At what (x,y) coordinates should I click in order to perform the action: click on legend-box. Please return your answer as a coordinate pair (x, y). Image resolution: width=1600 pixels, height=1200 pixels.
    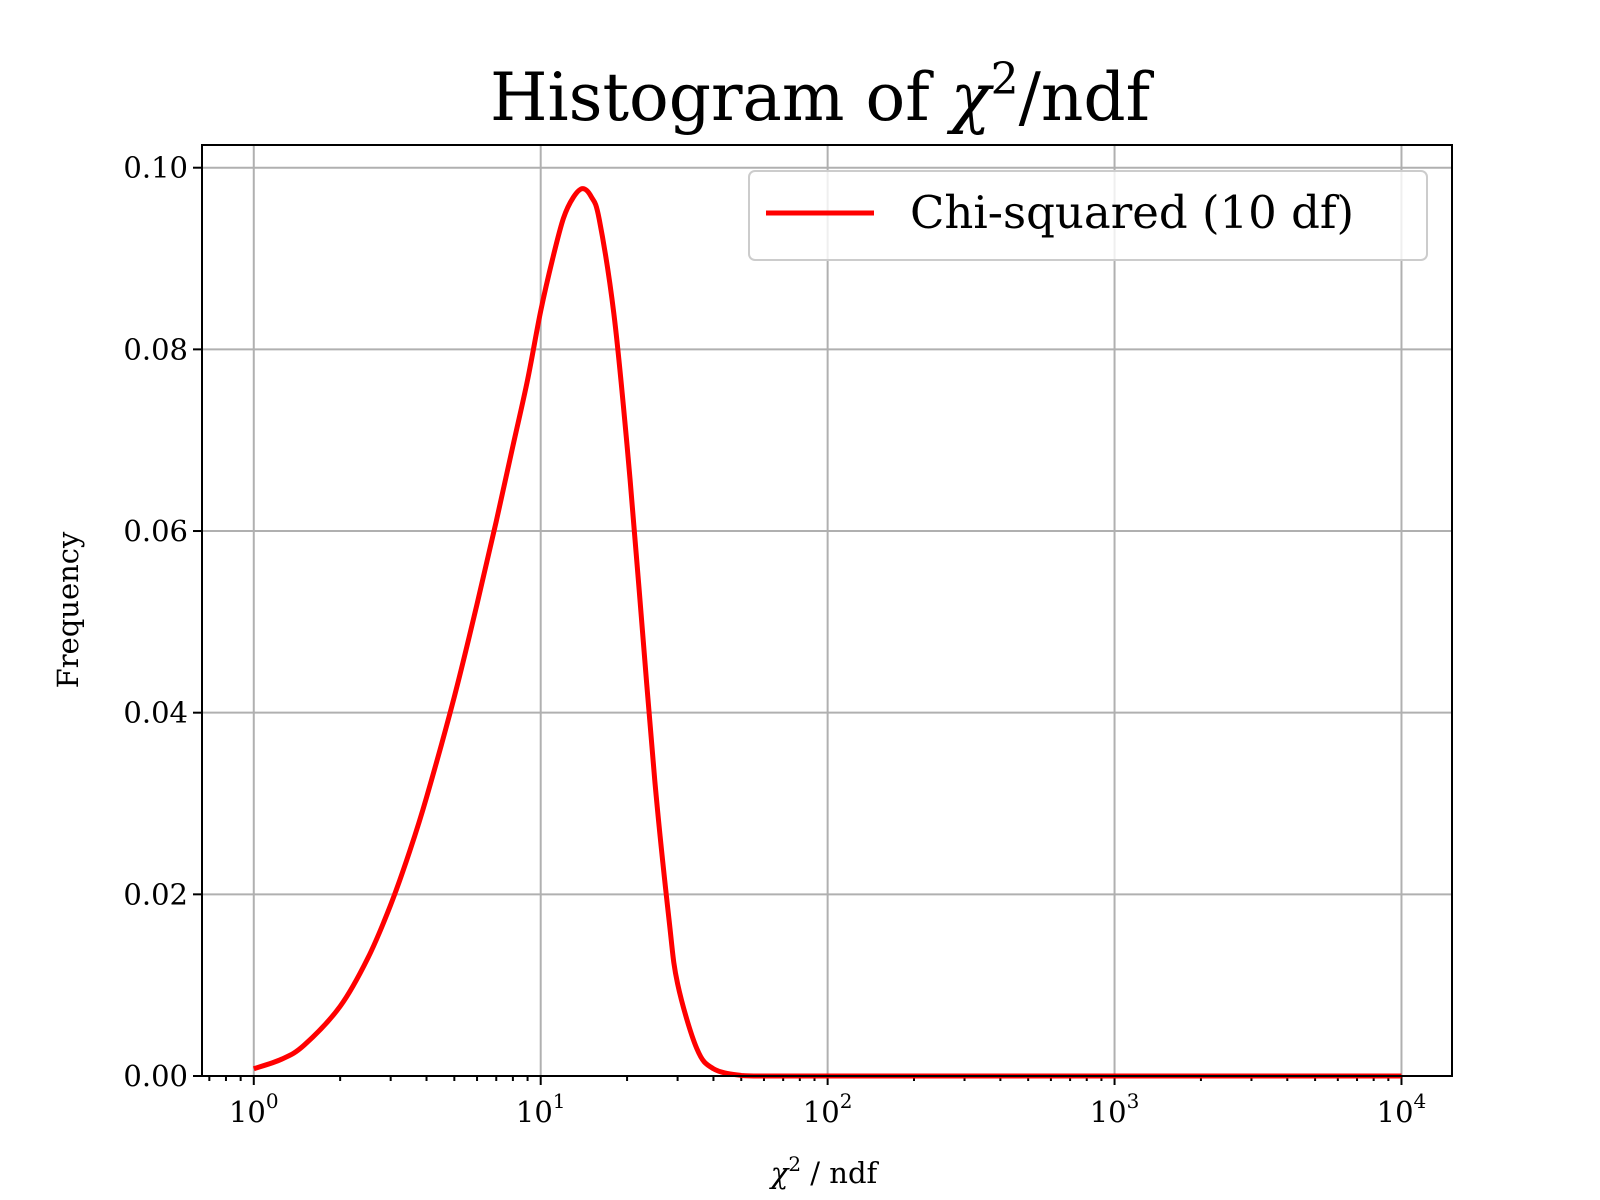
    Looking at the image, I should click on (1088, 215).